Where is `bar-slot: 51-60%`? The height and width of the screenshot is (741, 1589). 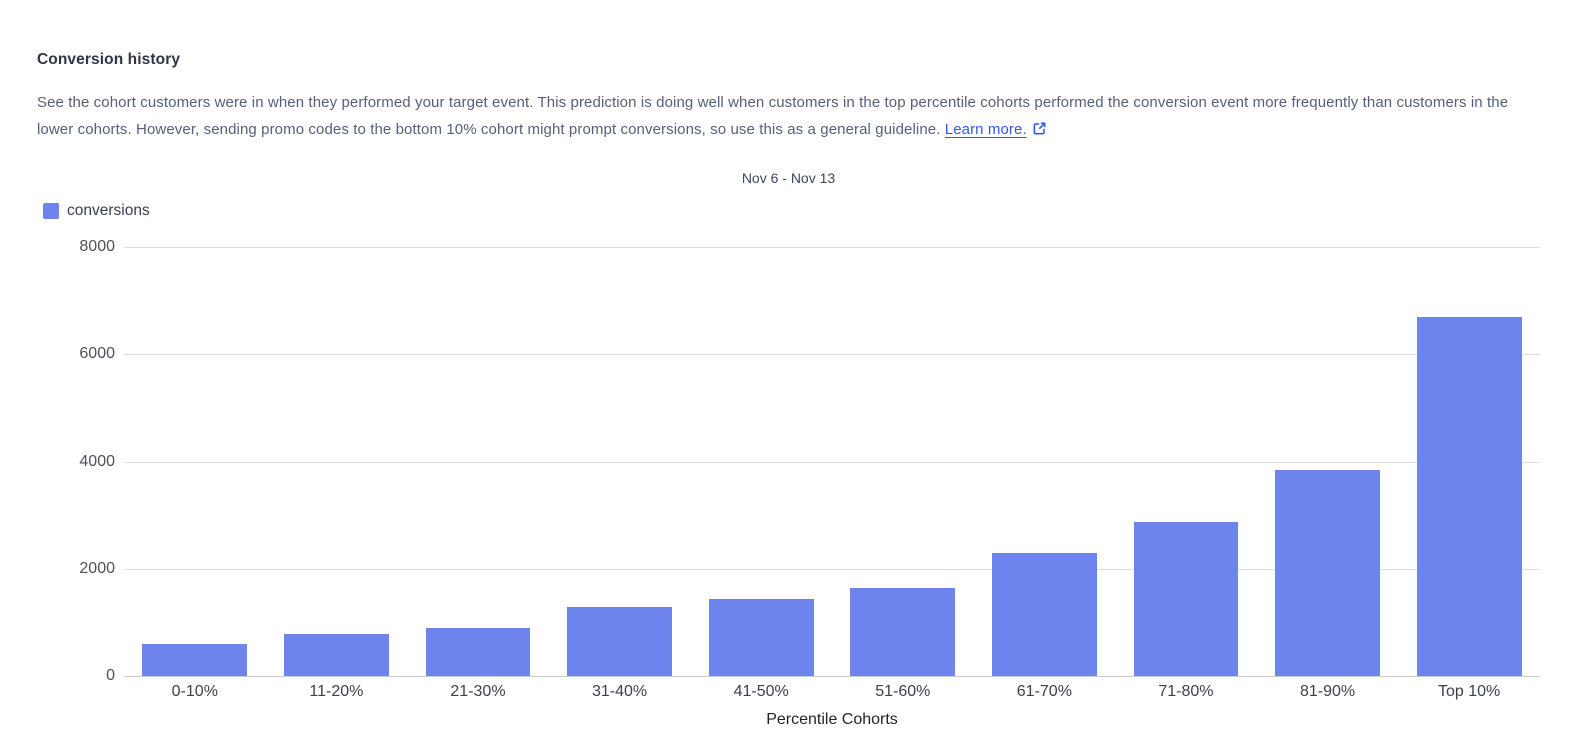 bar-slot: 51-60% is located at coordinates (903, 473).